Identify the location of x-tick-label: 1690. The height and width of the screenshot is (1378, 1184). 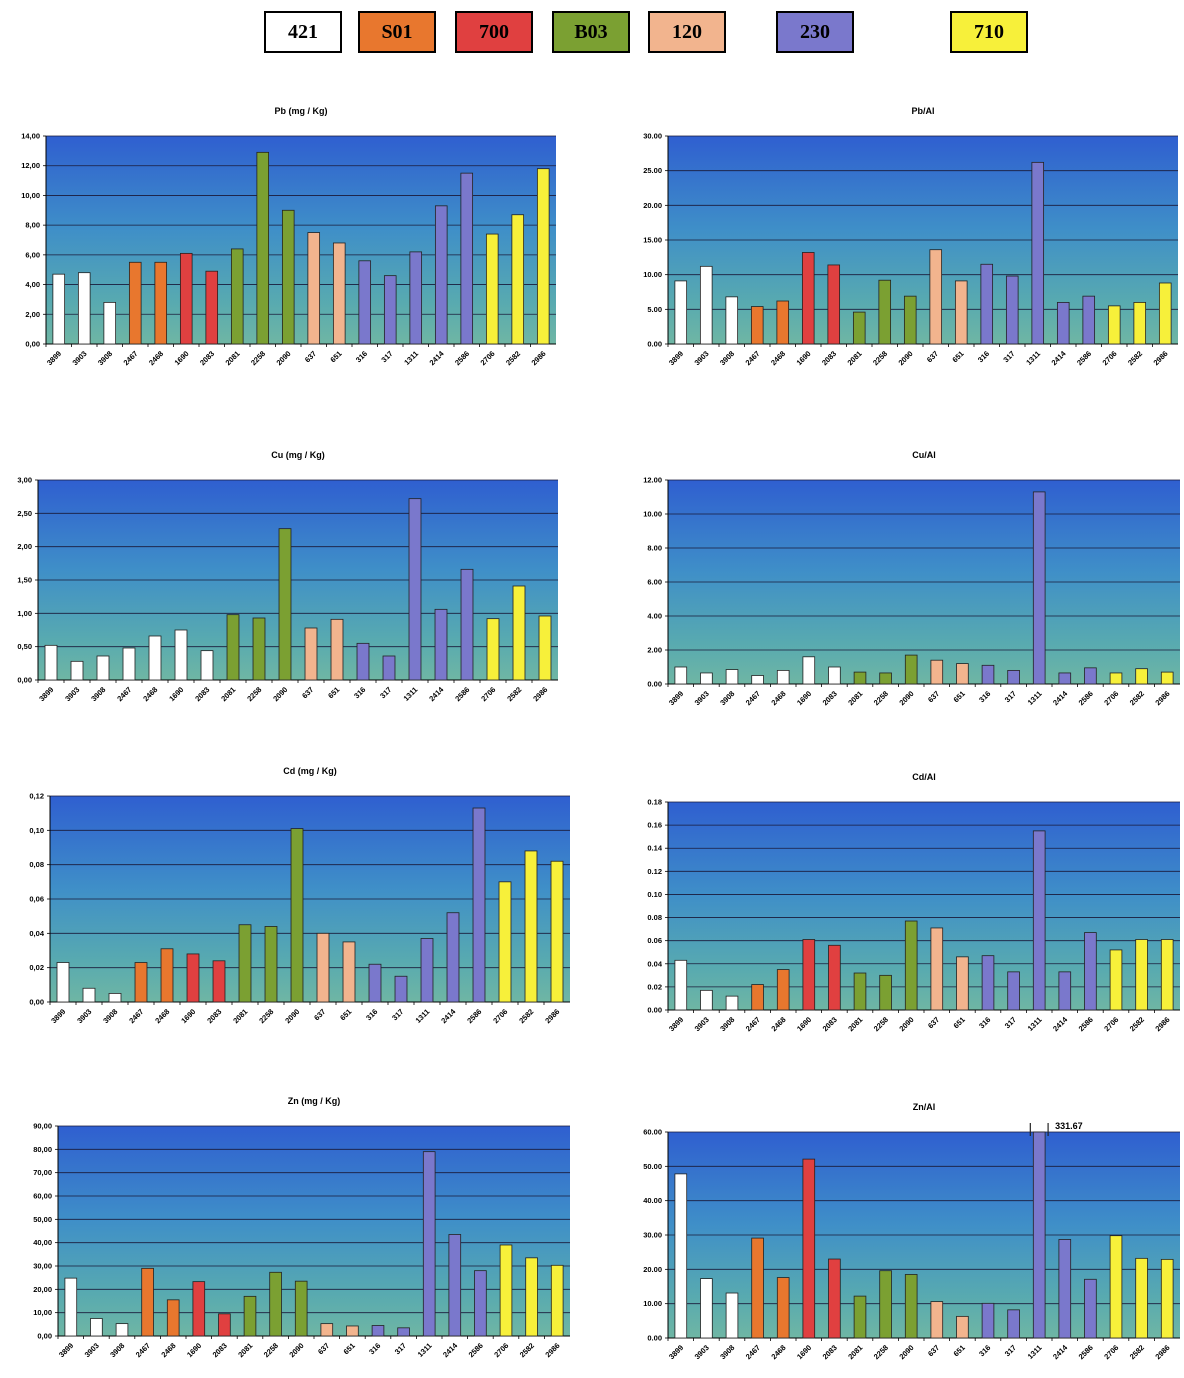
(804, 358).